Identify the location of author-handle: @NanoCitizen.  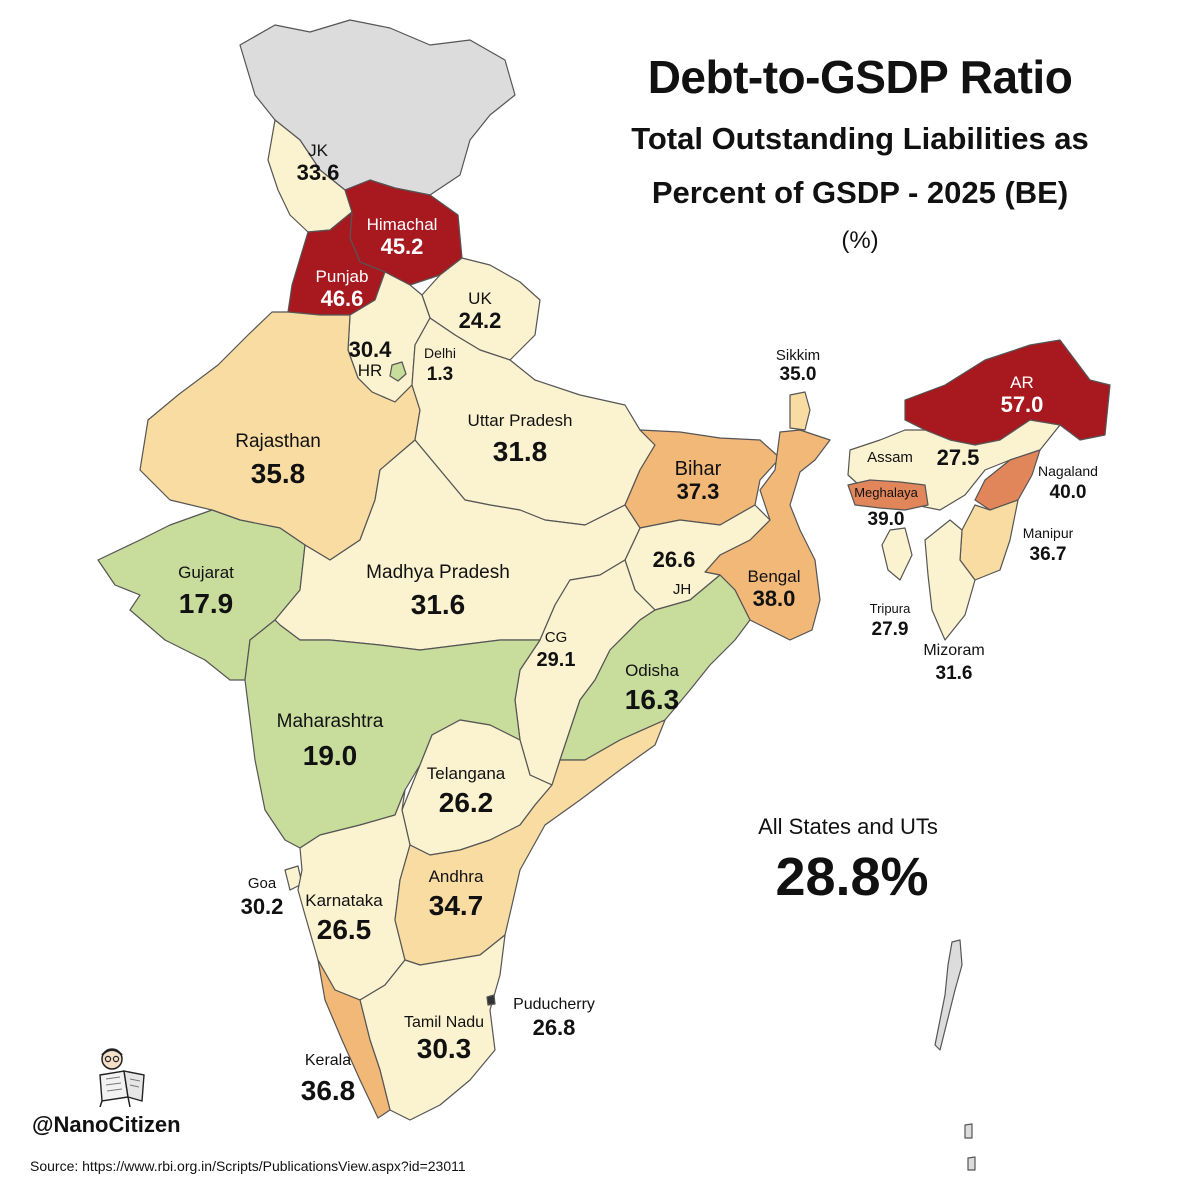
(106, 1124).